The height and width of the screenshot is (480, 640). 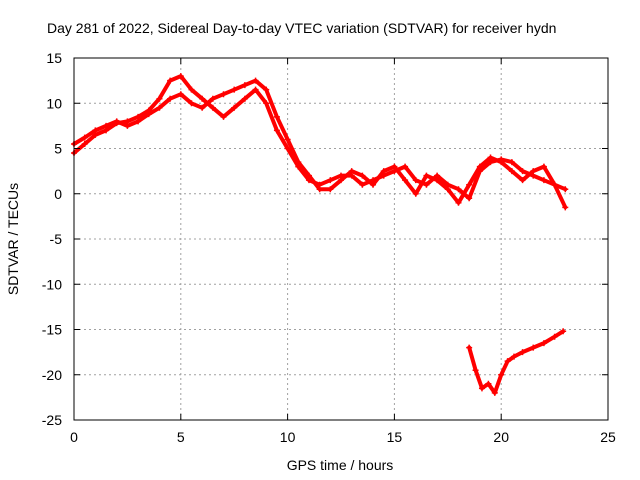 What do you see at coordinates (74, 437) in the screenshot?
I see `x-tick-label: 0` at bounding box center [74, 437].